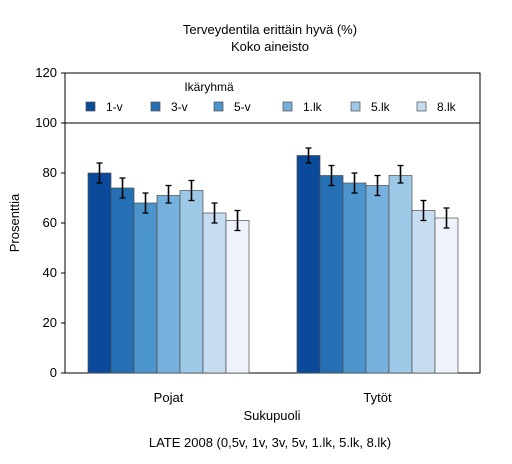  Describe the element at coordinates (169, 107) in the screenshot. I see `legend-item: 3-v` at that location.